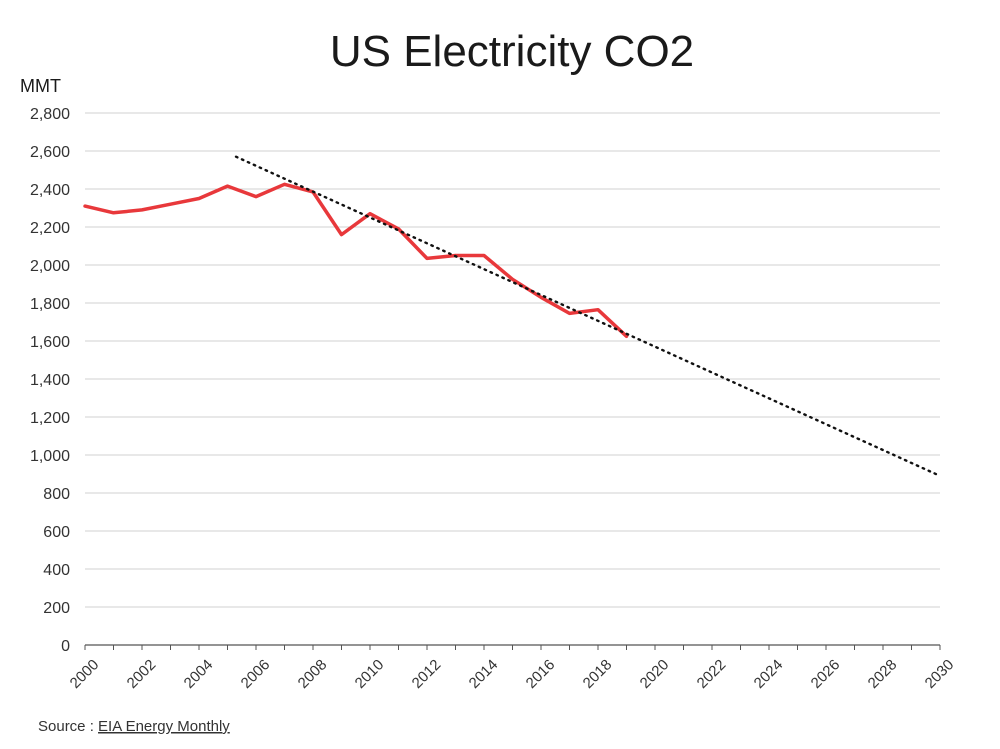 The width and height of the screenshot is (1000, 749). Describe the element at coordinates (826, 674) in the screenshot. I see `x-tick-label: 2026` at that location.